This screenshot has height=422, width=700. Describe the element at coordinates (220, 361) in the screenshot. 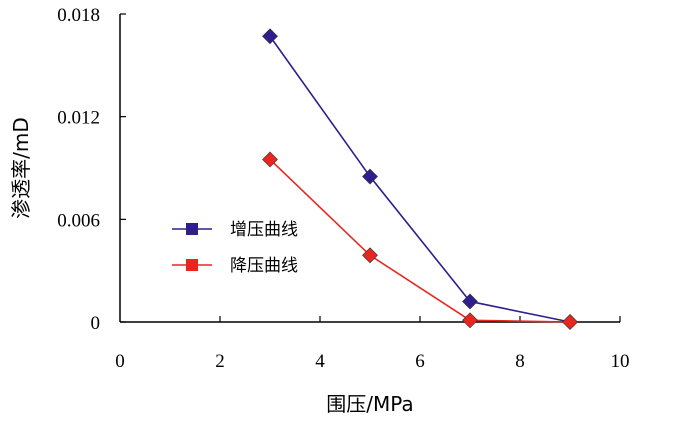

I see `x-tick-label: 2` at that location.